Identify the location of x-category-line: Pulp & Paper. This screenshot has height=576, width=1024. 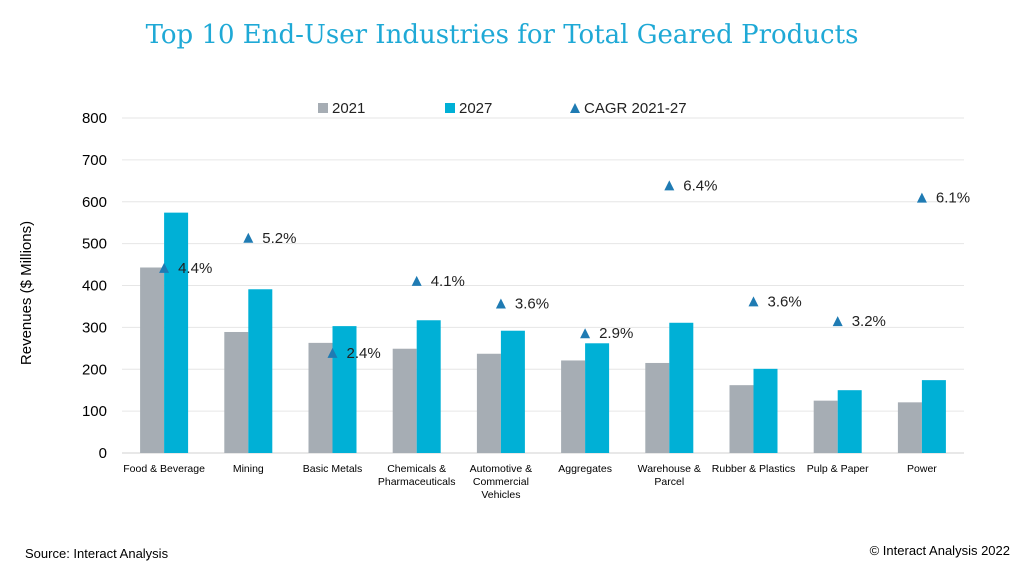
(838, 469).